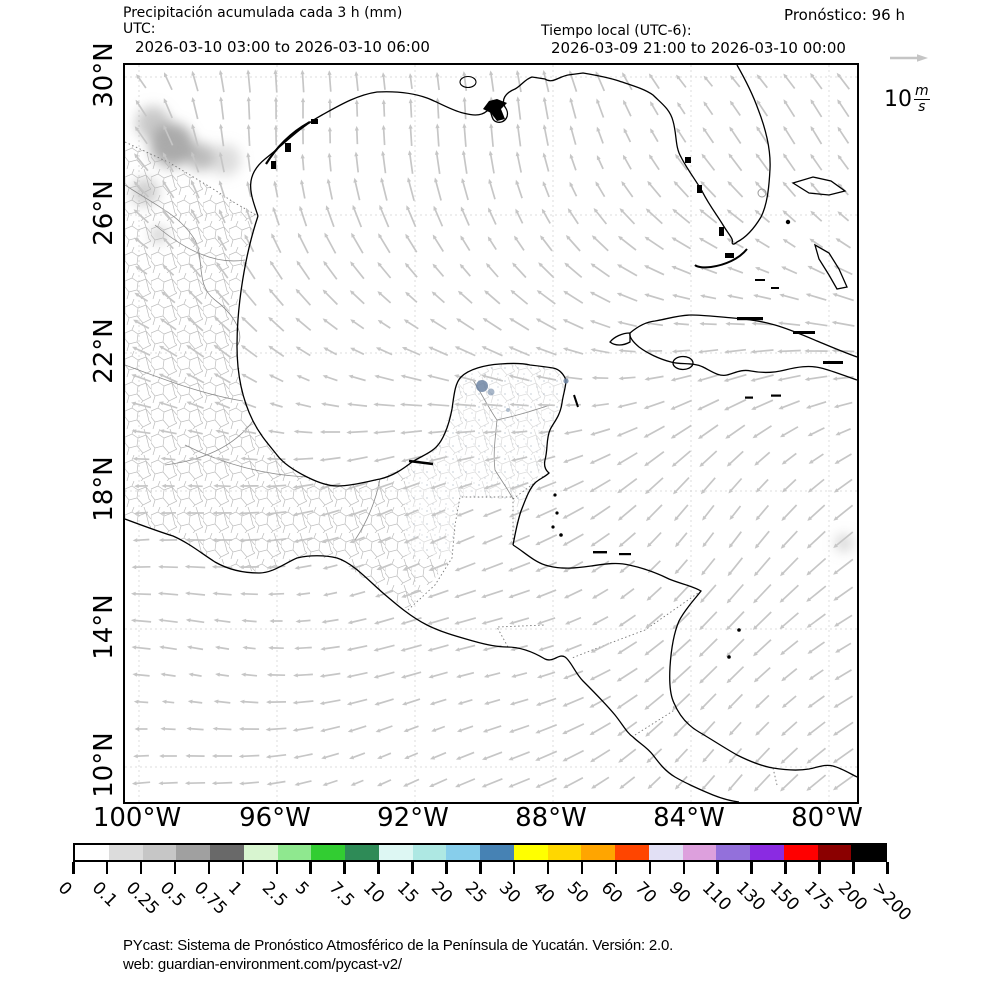 This screenshot has height=984, width=984. What do you see at coordinates (302, 889) in the screenshot?
I see `colorbar-tick-label: 5` at bounding box center [302, 889].